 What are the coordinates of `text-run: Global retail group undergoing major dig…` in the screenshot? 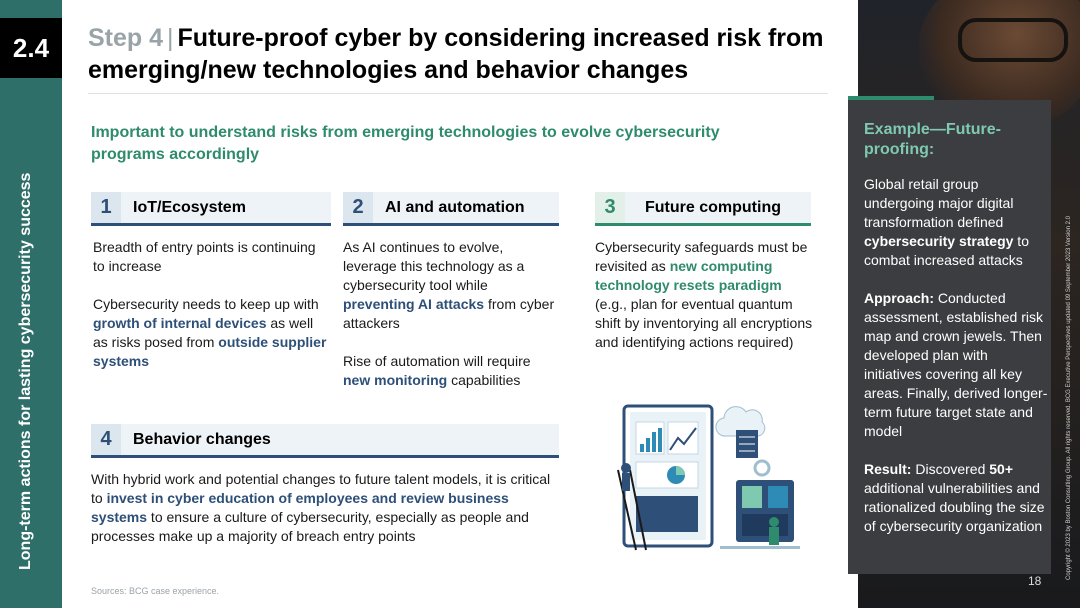 It's located at (939, 203).